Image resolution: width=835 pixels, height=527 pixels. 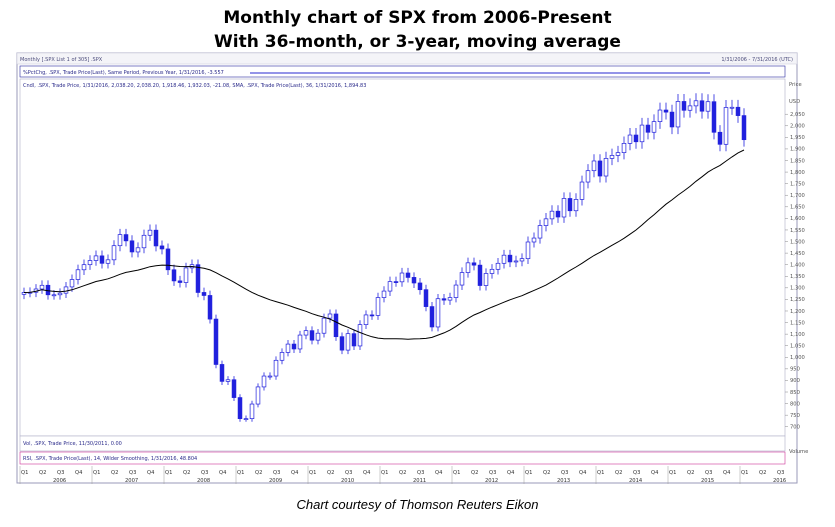 I want to click on price-tick-label: 1,000, so click(x=797, y=358).